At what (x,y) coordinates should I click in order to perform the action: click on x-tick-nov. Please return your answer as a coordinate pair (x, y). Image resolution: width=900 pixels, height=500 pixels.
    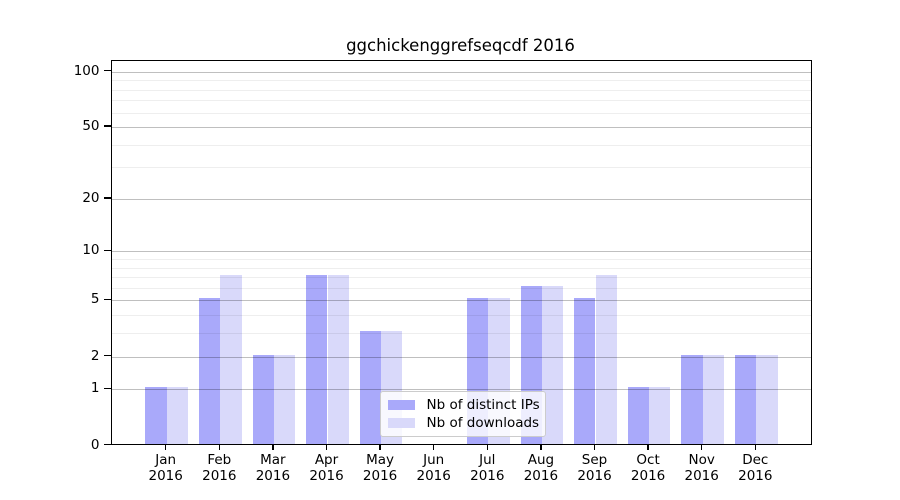
    Looking at the image, I should click on (702, 447).